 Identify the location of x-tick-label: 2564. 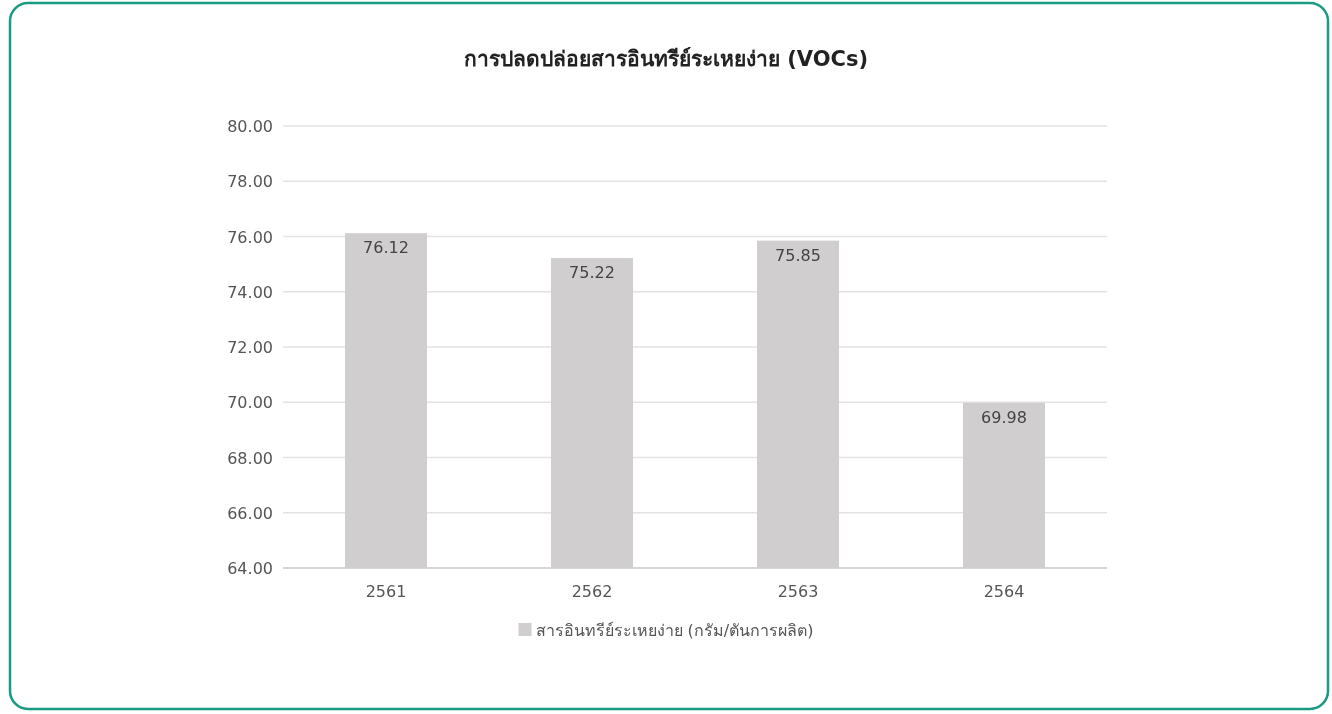
(1004, 591).